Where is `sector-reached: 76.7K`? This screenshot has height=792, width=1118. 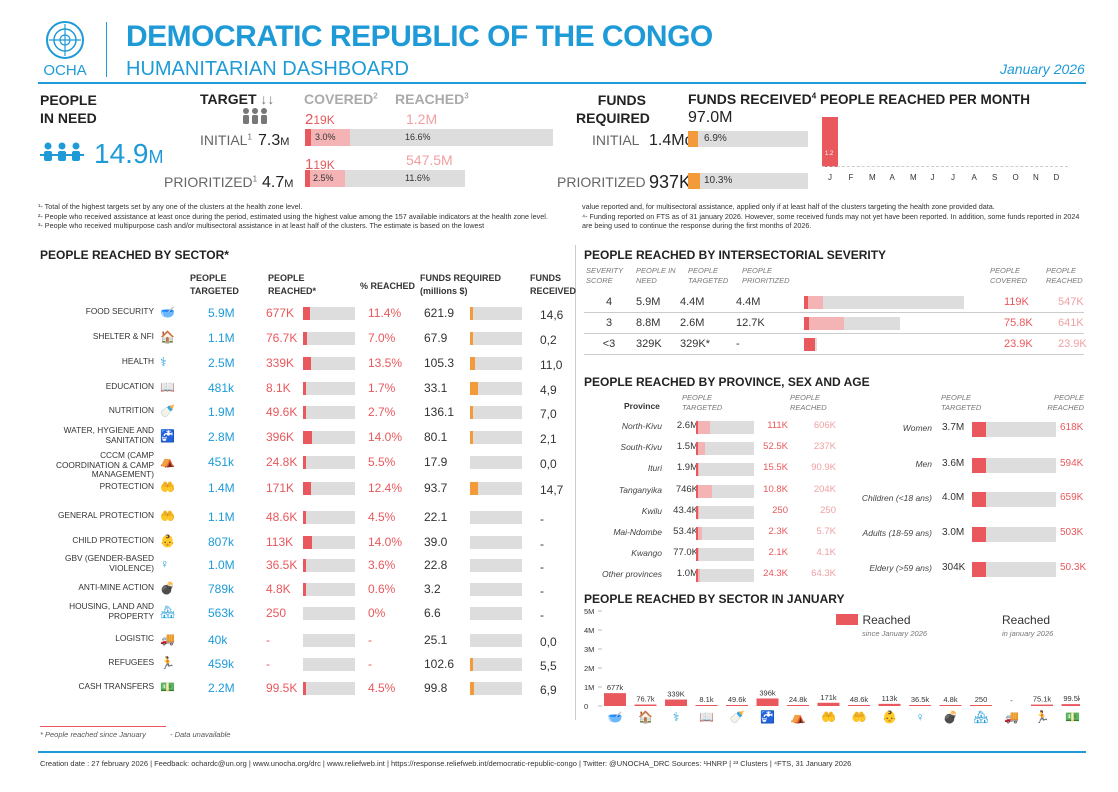
sector-reached: 76.7K is located at coordinates (282, 338).